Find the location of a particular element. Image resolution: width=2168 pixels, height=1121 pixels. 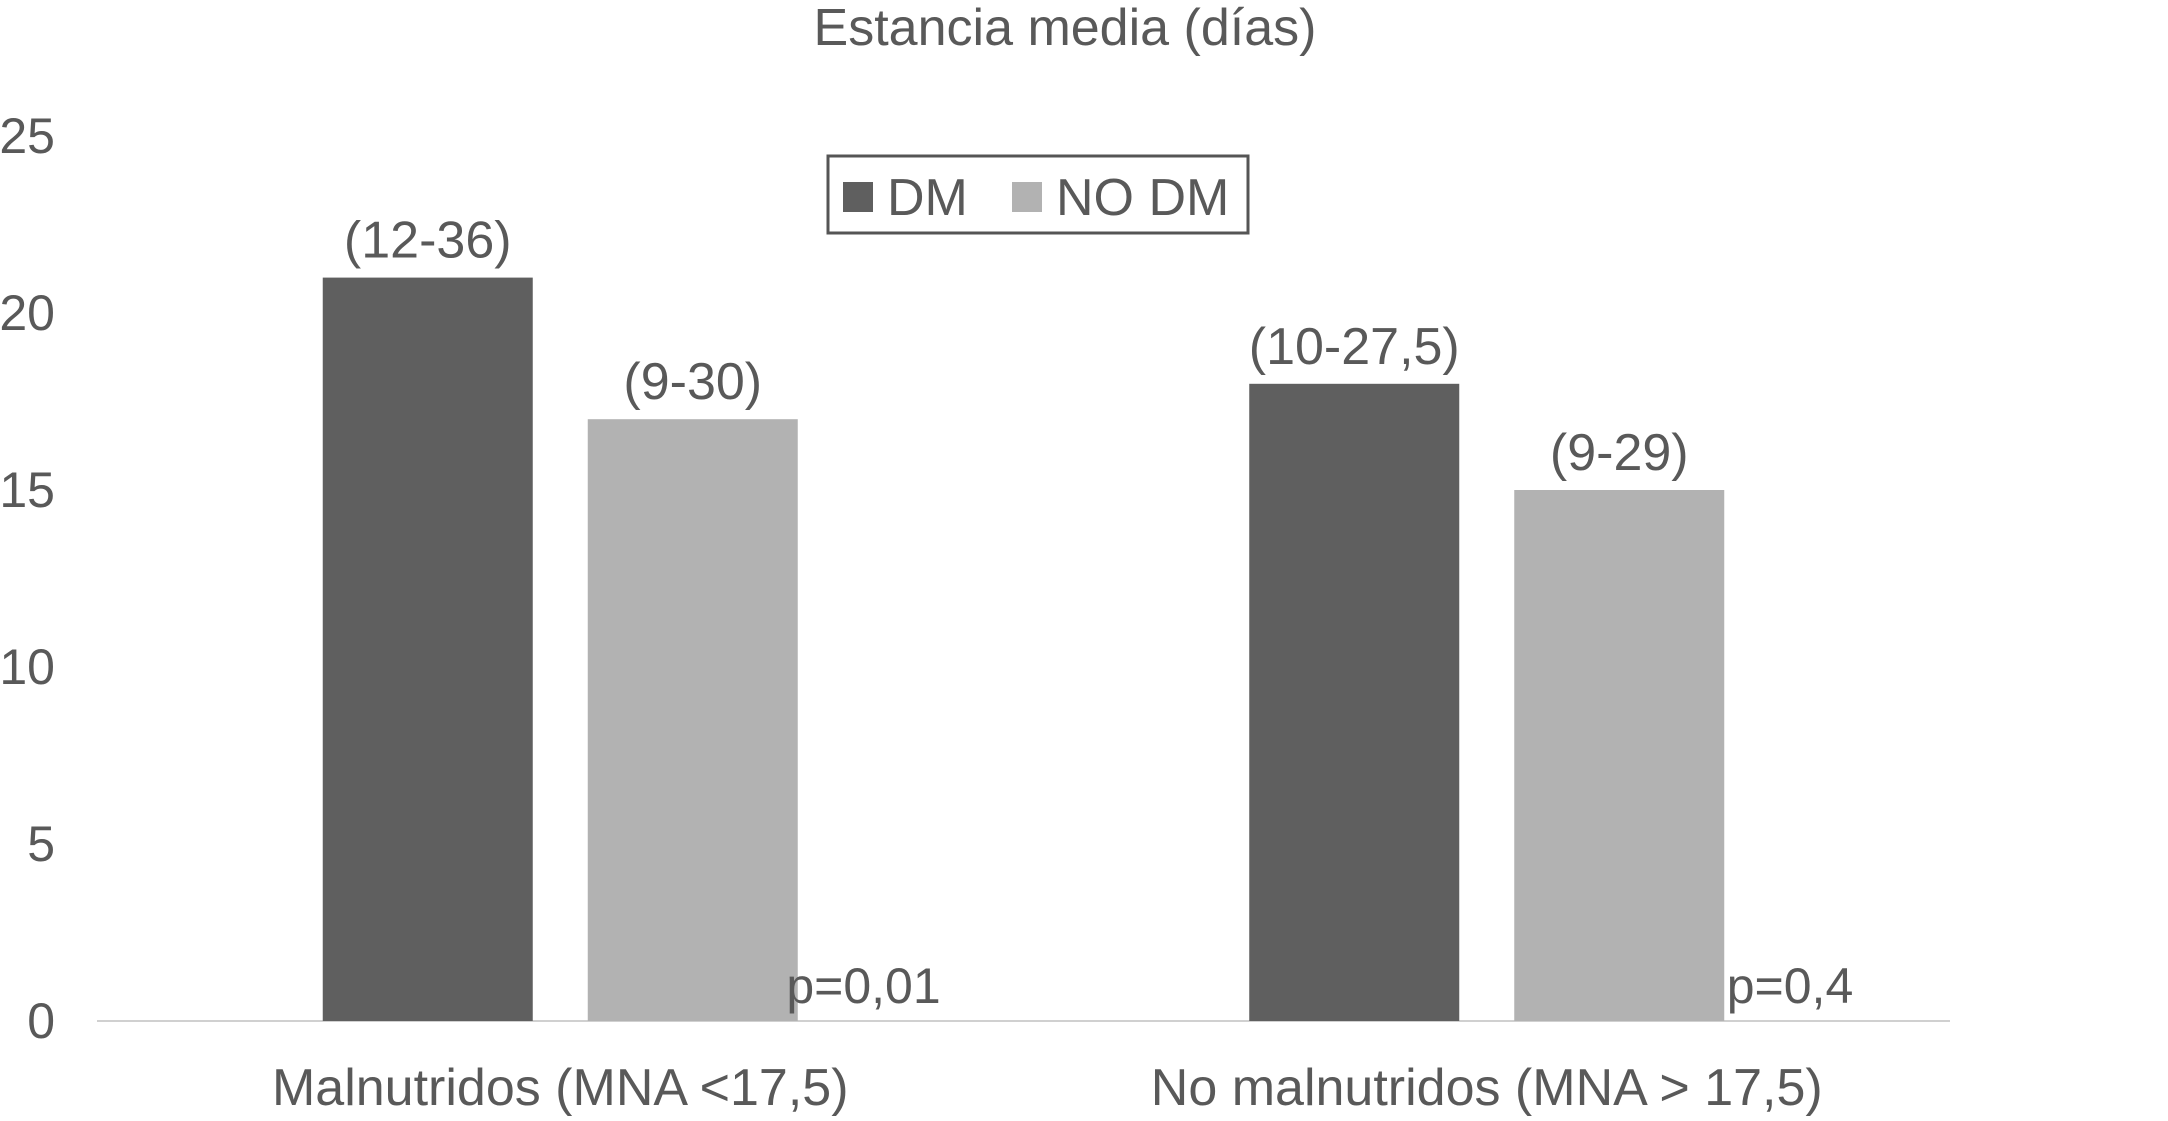

data-label: (10-27,5) is located at coordinates (1354, 347).